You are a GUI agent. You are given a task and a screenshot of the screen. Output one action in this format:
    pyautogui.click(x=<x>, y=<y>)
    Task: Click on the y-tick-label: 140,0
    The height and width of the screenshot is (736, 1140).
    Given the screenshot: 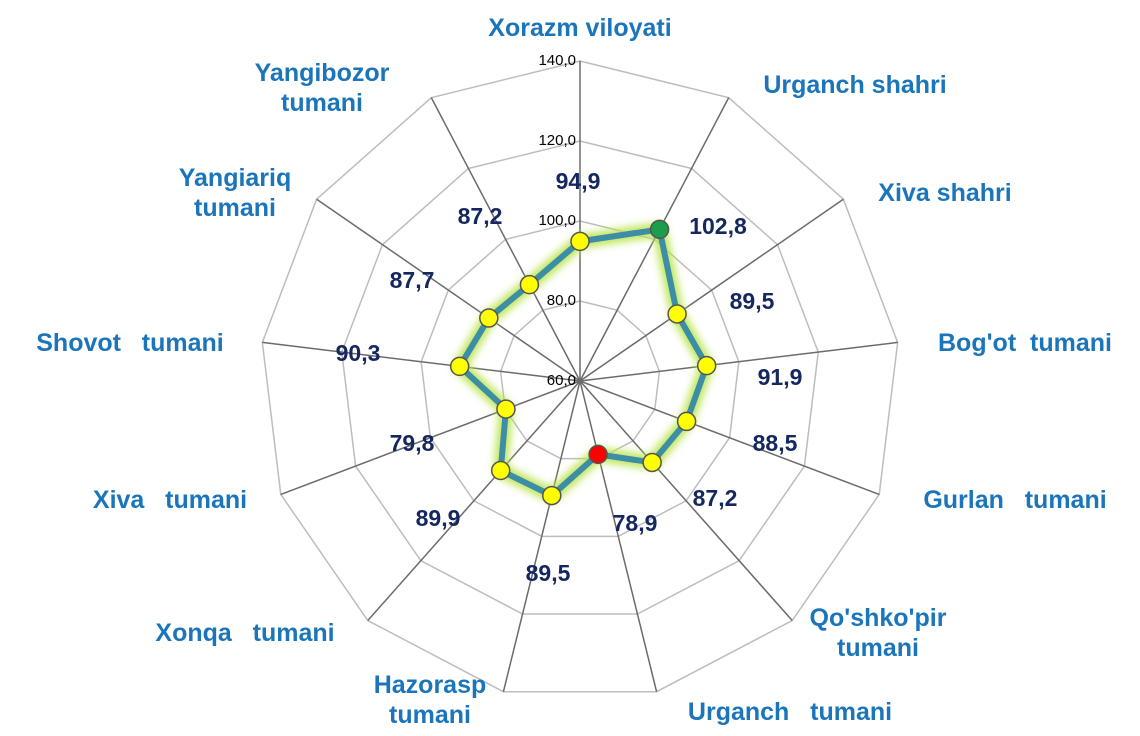 What is the action you would take?
    pyautogui.click(x=557, y=60)
    